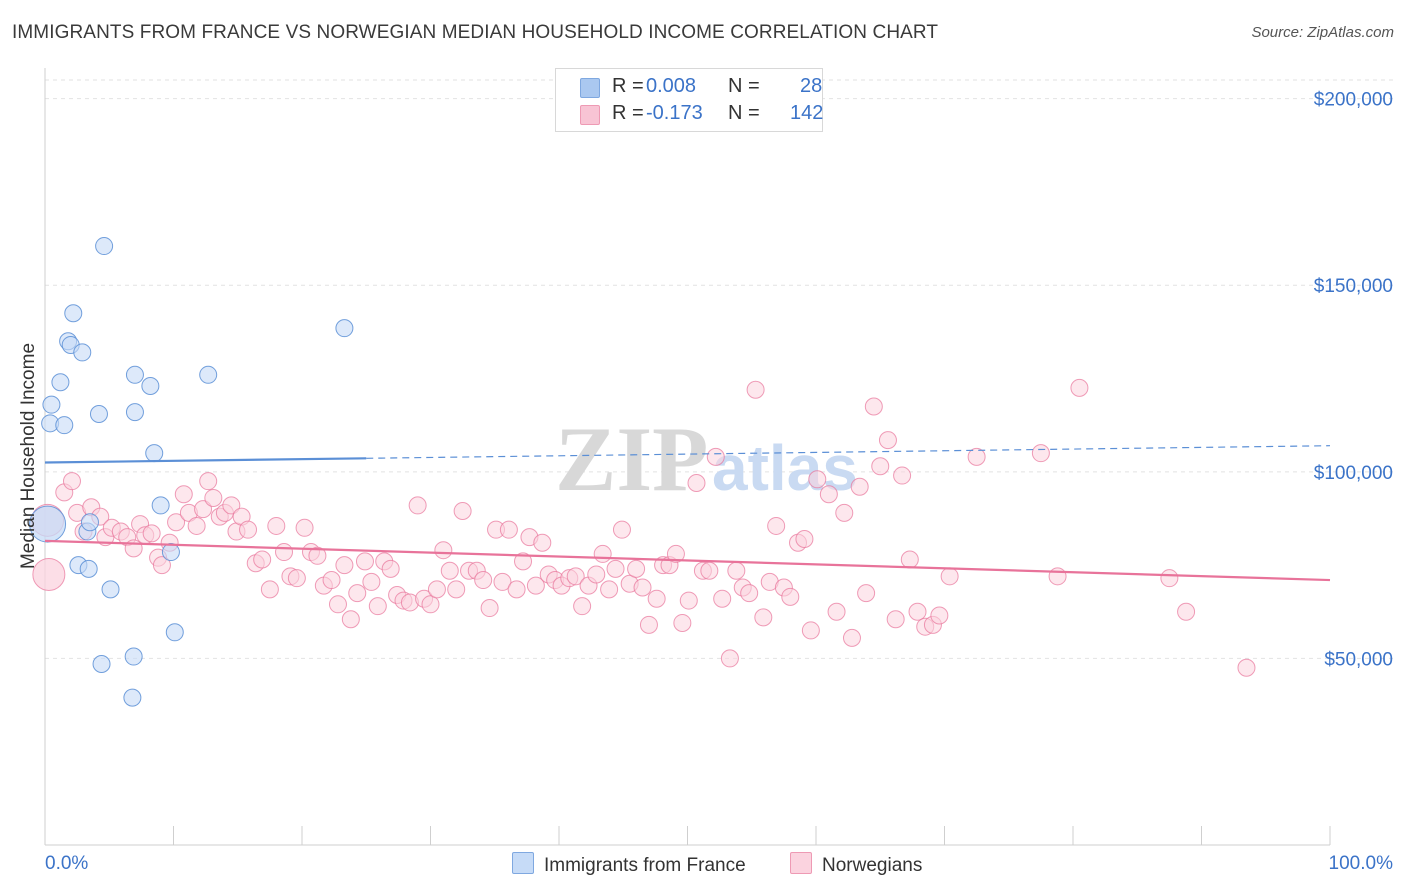  I want to click on france-swatch, so click(590, 88).